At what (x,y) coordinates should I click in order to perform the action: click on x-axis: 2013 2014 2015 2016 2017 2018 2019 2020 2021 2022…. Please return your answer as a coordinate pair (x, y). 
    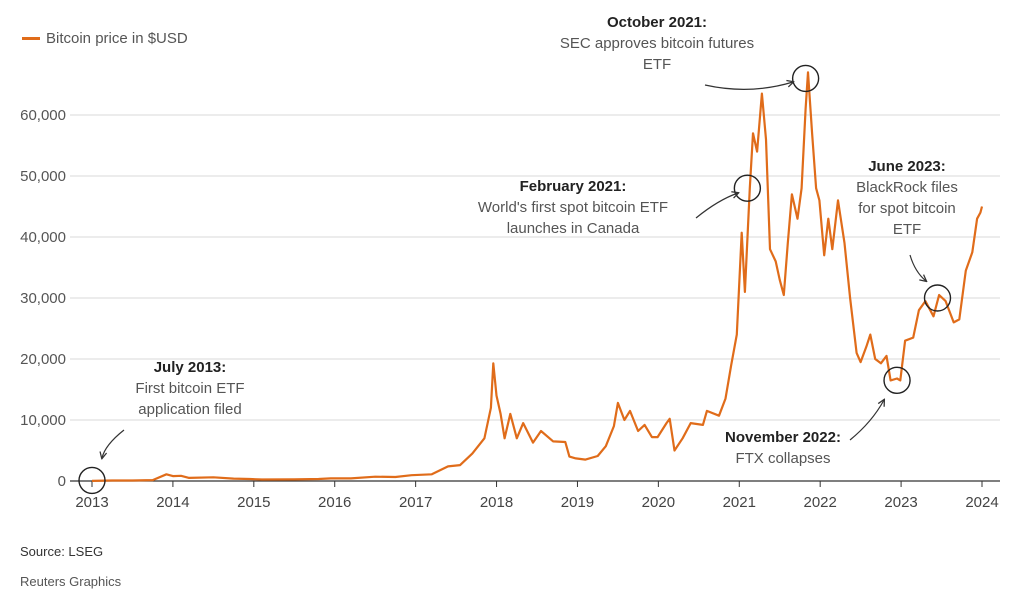
    Looking at the image, I should click on (537, 496).